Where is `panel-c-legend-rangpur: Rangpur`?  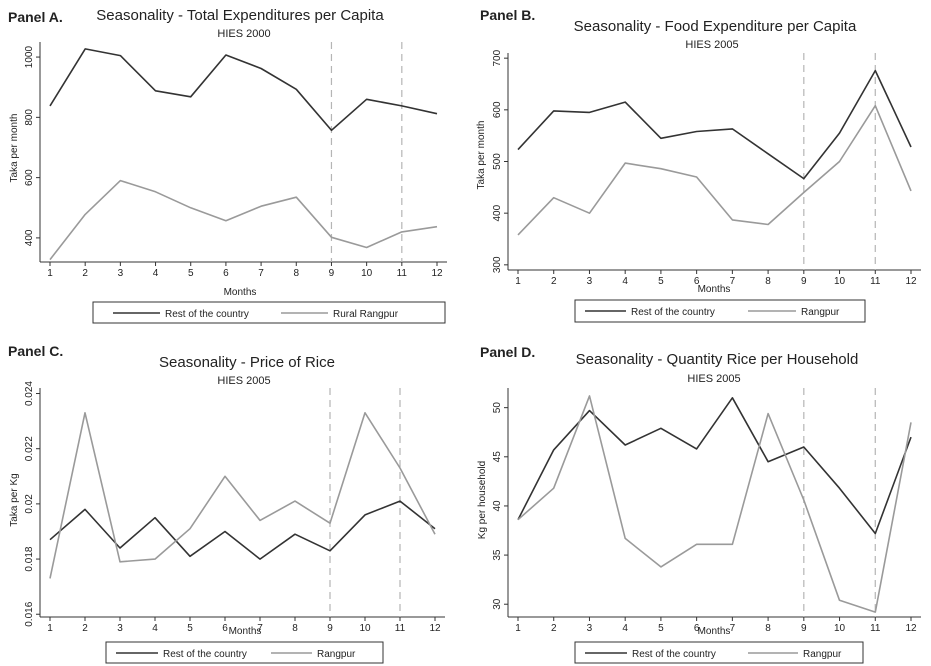 panel-c-legend-rangpur: Rangpur is located at coordinates (336, 654).